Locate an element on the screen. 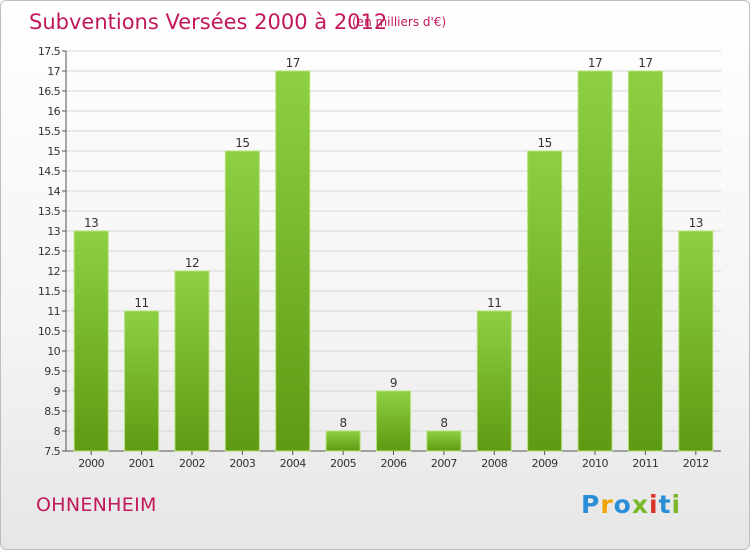 This screenshot has width=750, height=550. y-tick-label: 7.5 is located at coordinates (52, 451).